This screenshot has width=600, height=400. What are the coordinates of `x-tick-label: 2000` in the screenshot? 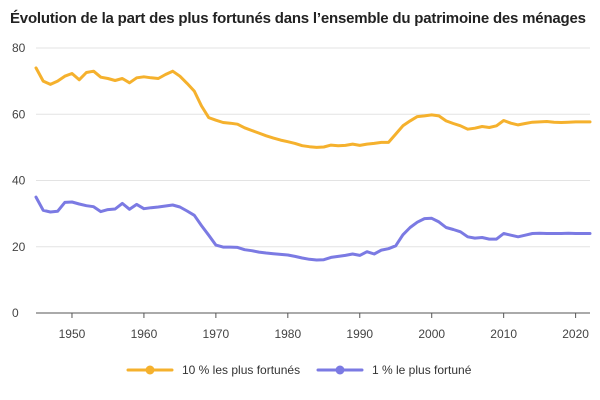 It's located at (431, 334).